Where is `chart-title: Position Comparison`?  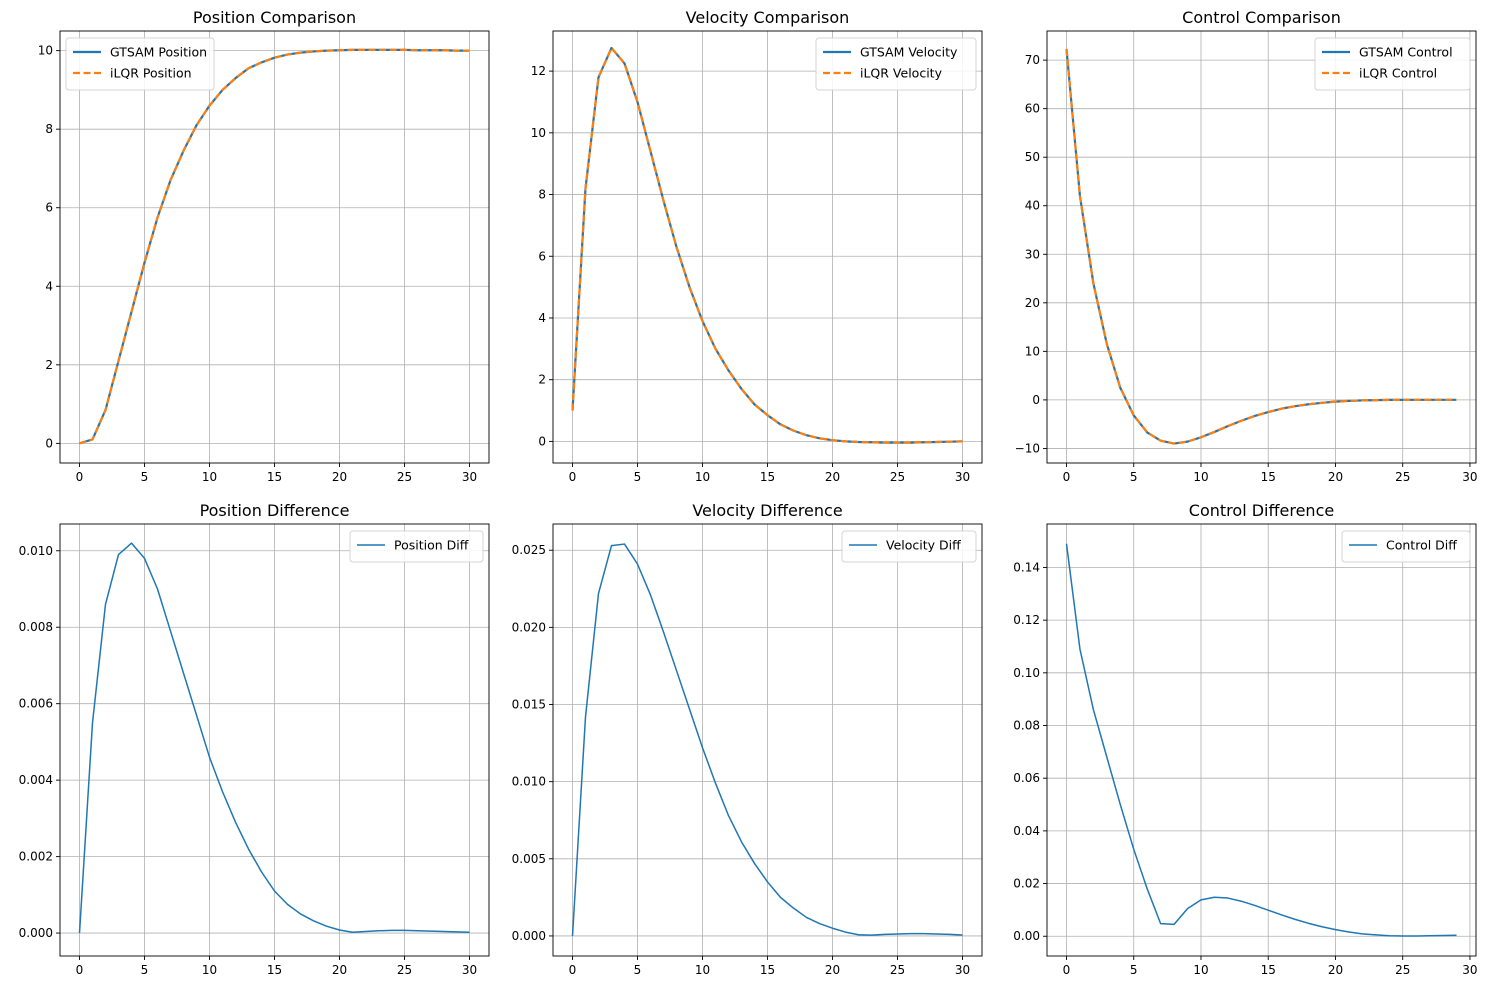 chart-title: Position Comparison is located at coordinates (274, 17).